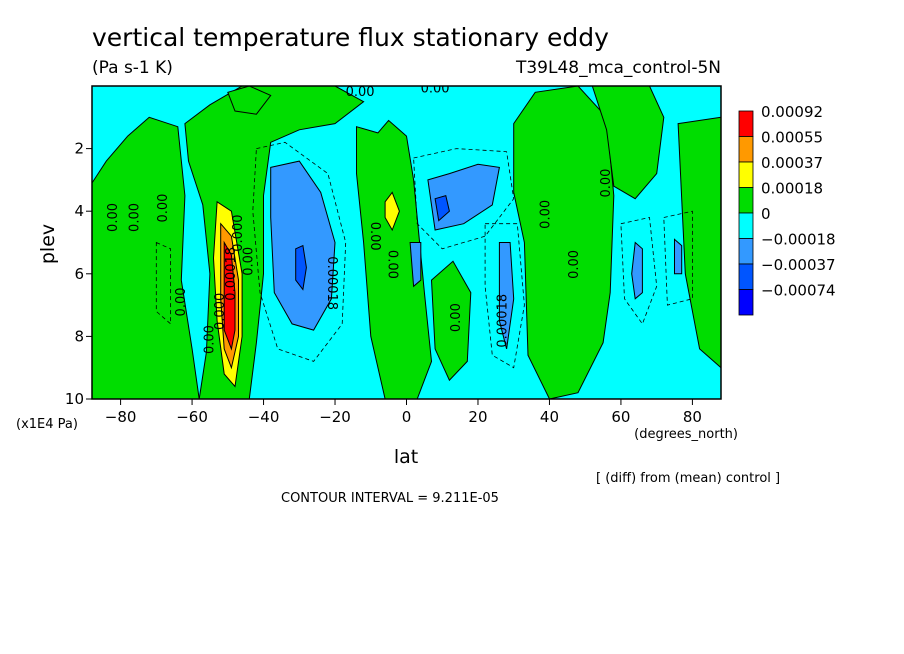 Image resolution: width=904 pixels, height=654 pixels. I want to click on legend-label: −0.00037, so click(798, 265).